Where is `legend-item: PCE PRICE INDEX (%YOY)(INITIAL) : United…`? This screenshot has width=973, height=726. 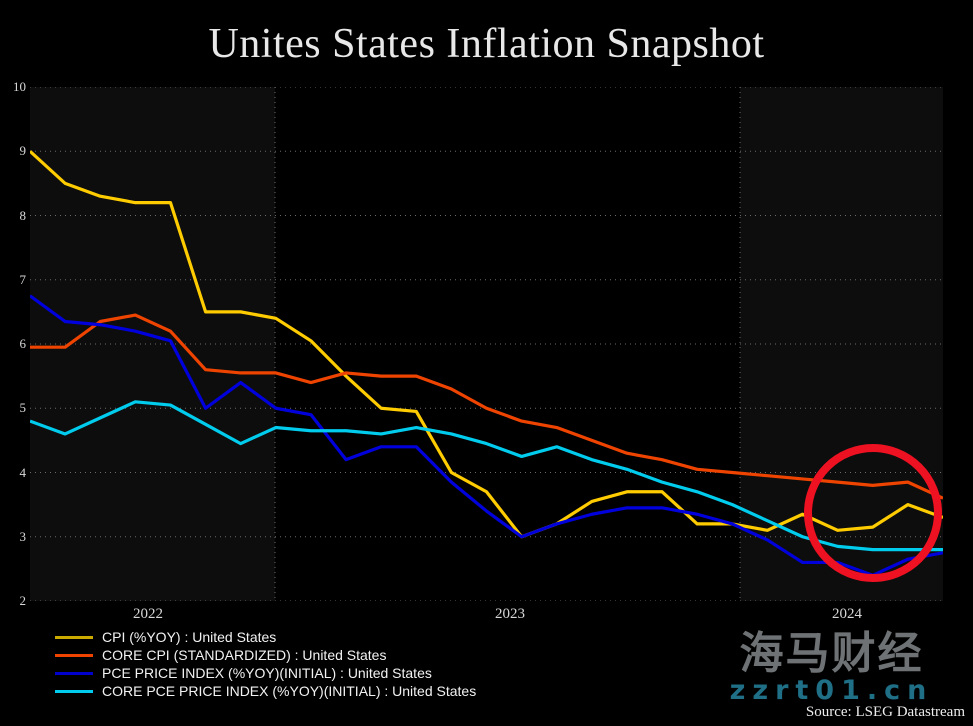 legend-item: PCE PRICE INDEX (%YOY)(INITIAL) : United… is located at coordinates (335, 673).